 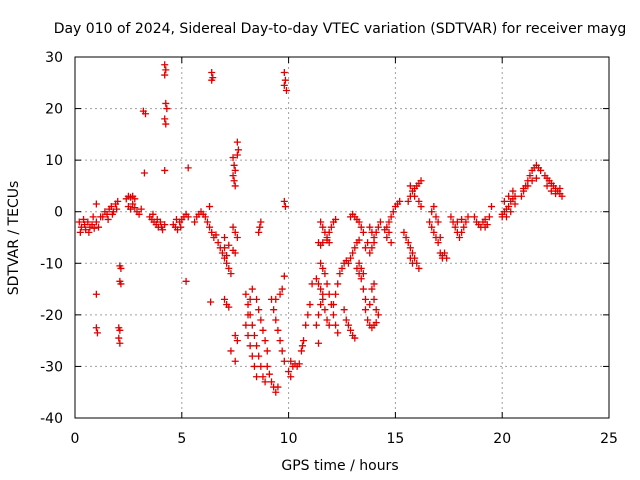 I want to click on x-tick-label: 0, so click(x=75, y=439).